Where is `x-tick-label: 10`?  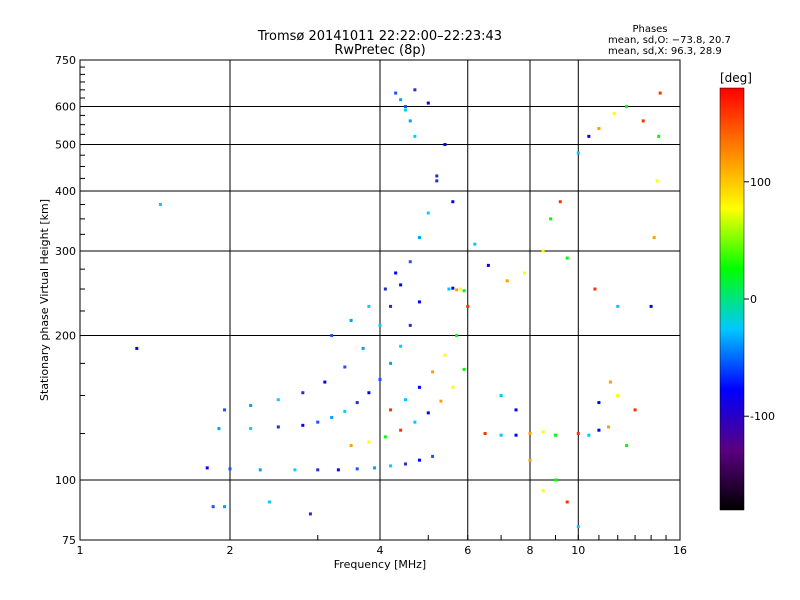
x-tick-label: 10 is located at coordinates (578, 550).